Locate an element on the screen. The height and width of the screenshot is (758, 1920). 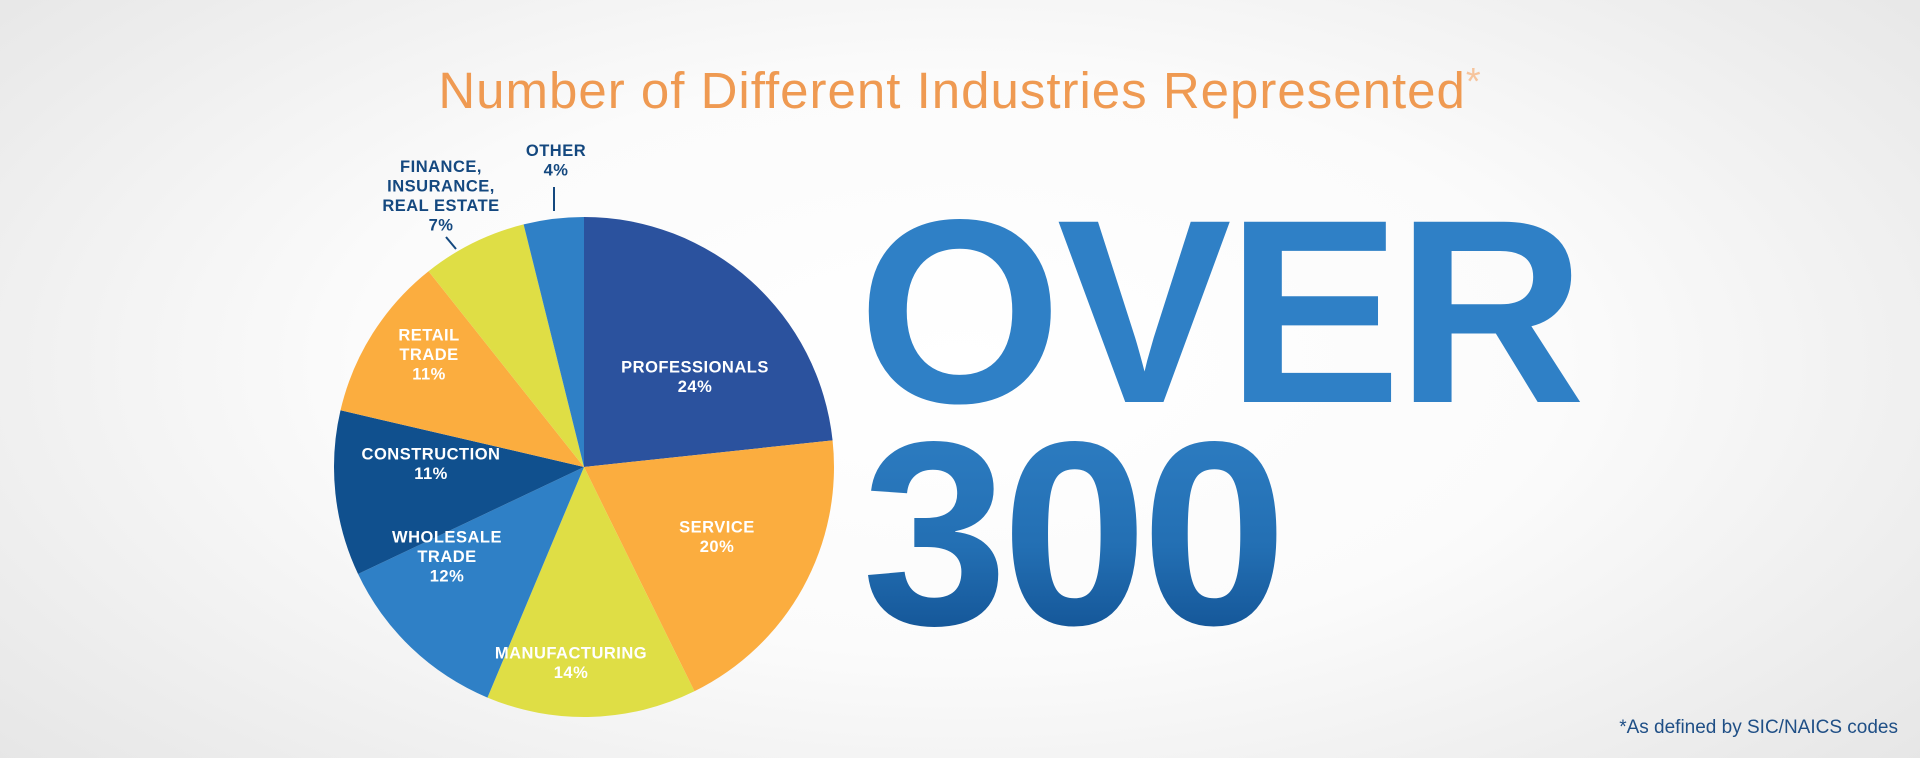
headline-over: OVER is located at coordinates (1222, 311).